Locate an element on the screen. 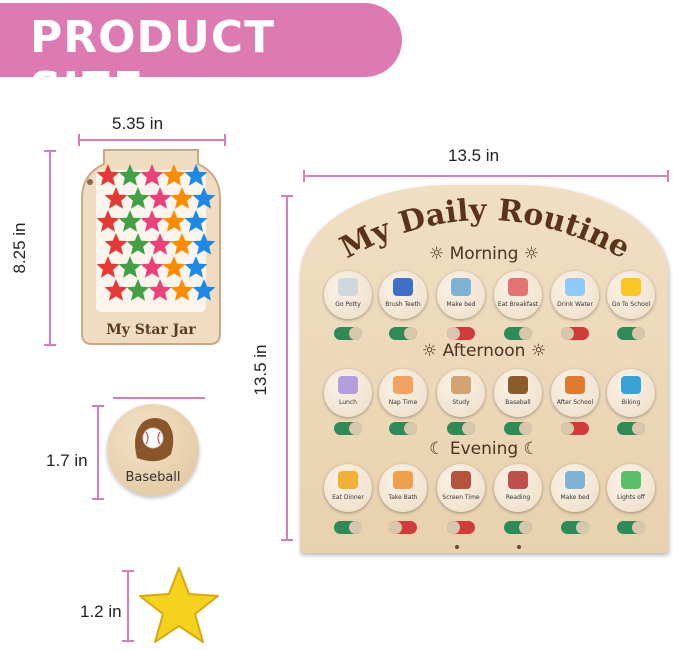 This screenshot has height=650, width=679. board-width-line is located at coordinates (486, 176).